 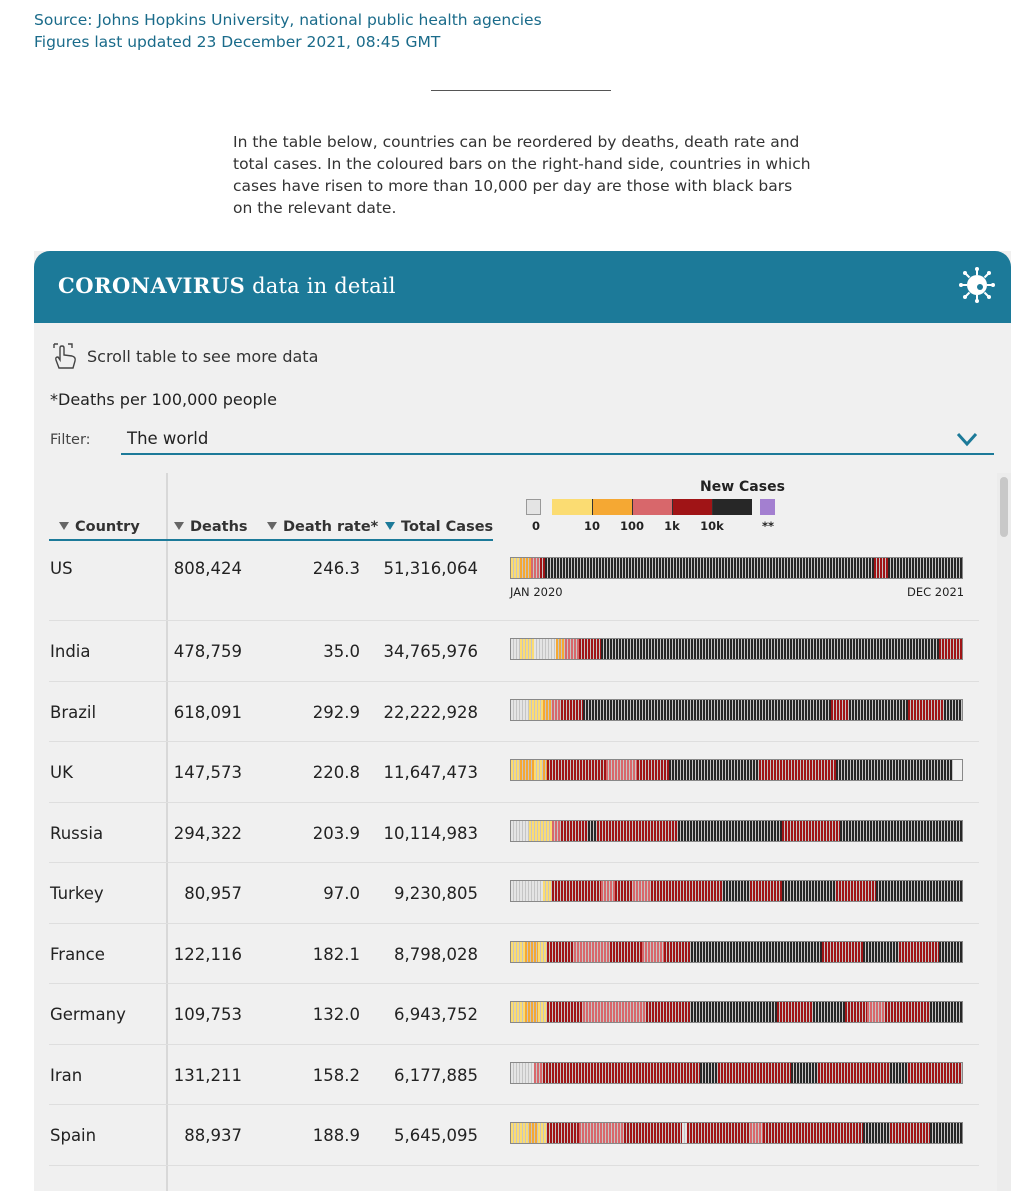 I want to click on death-rate-cell: 158.2, so click(x=336, y=1075).